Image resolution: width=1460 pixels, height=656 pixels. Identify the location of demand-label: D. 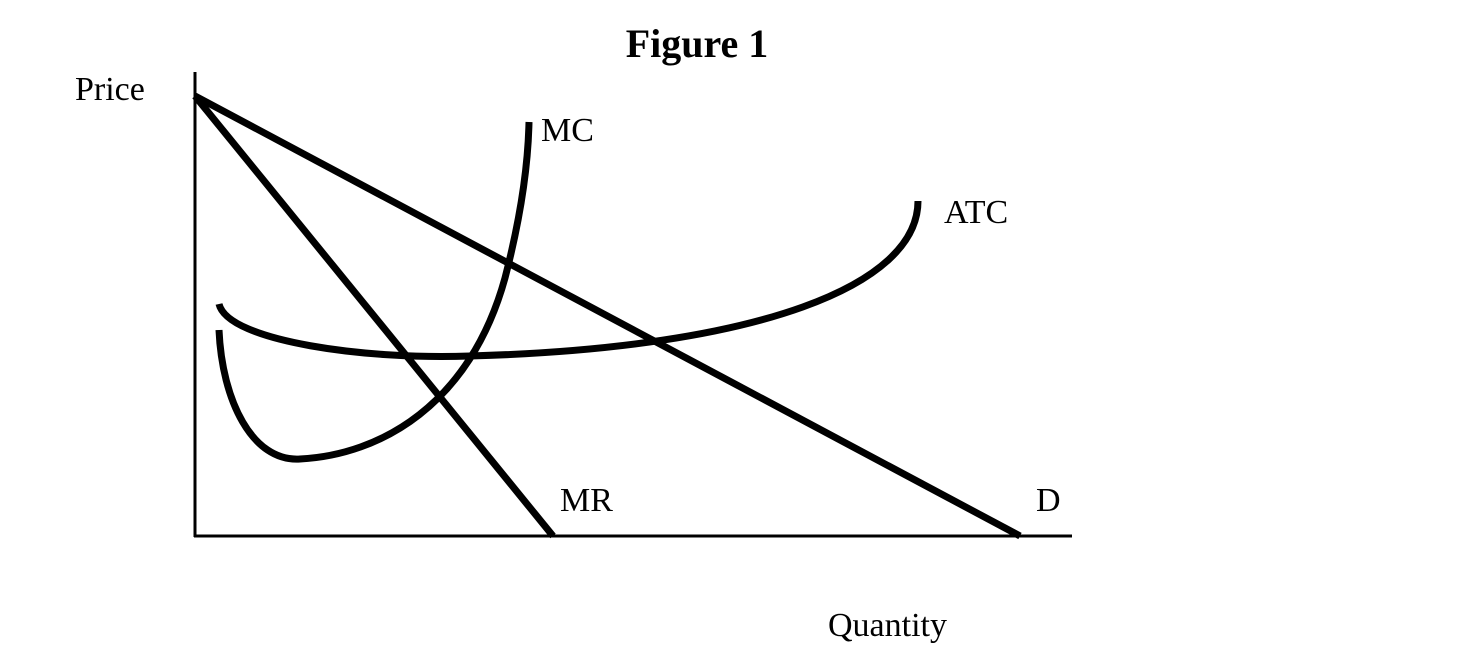
(1048, 500).